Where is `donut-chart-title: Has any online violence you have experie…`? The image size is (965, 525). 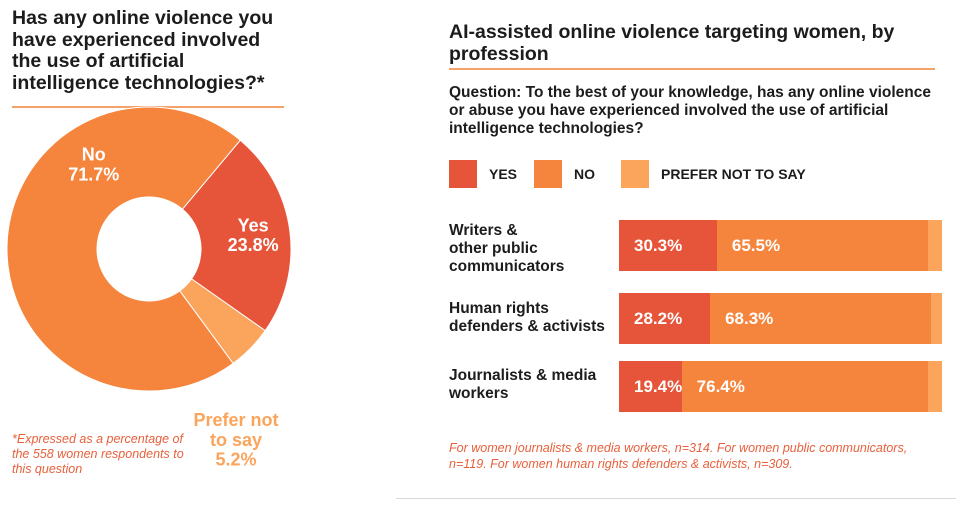
donut-chart-title: Has any online violence you have experie… is located at coordinates (143, 50).